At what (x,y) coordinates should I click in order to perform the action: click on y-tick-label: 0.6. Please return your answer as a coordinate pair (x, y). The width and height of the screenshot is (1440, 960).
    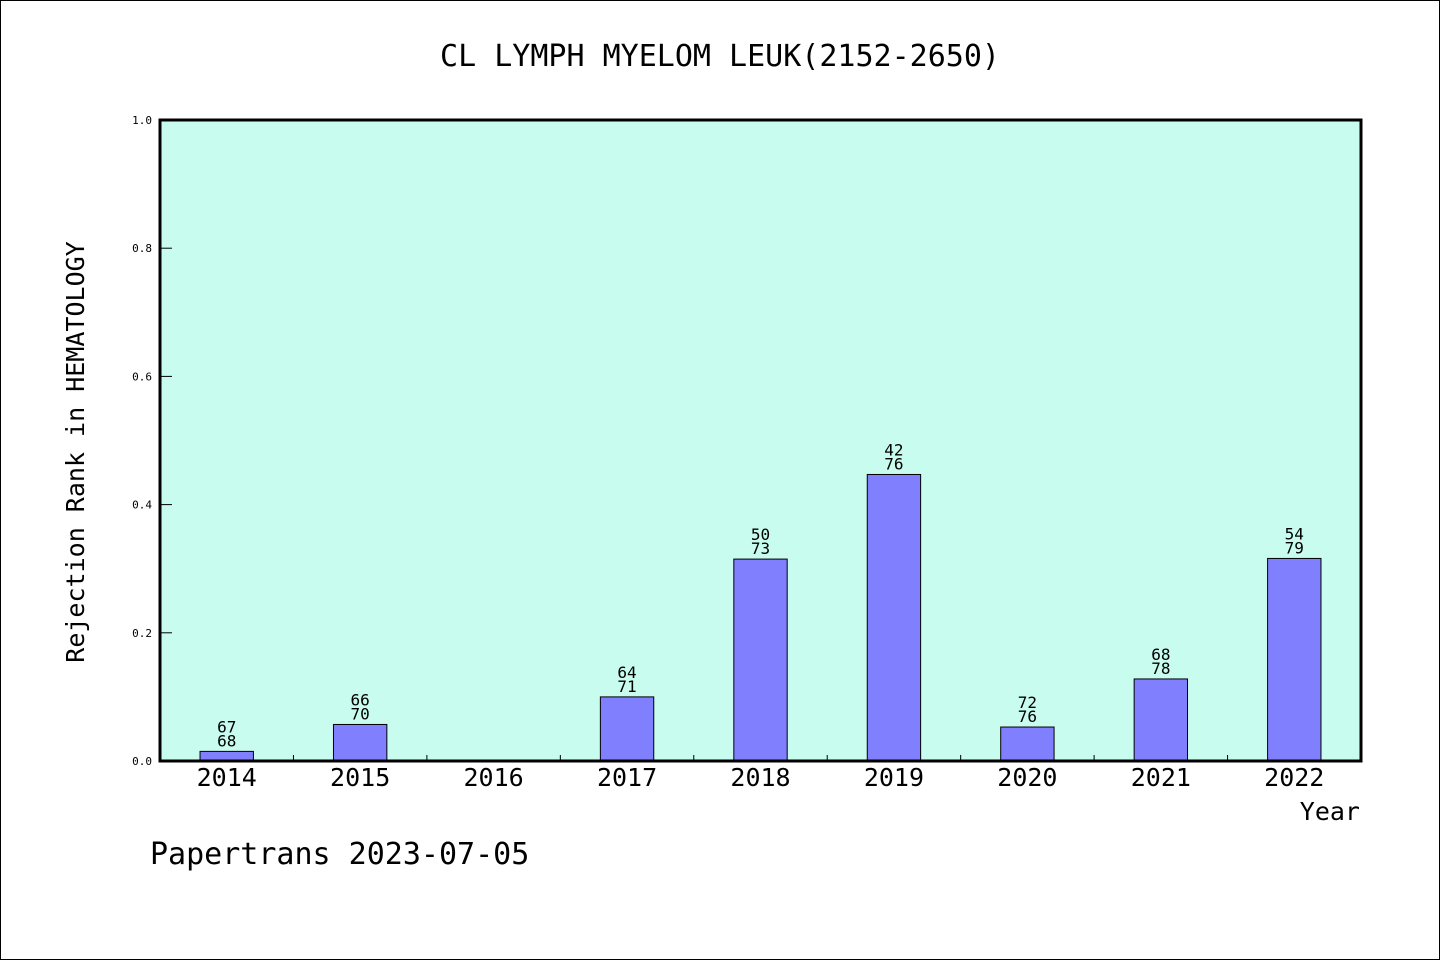
    Looking at the image, I should click on (142, 376).